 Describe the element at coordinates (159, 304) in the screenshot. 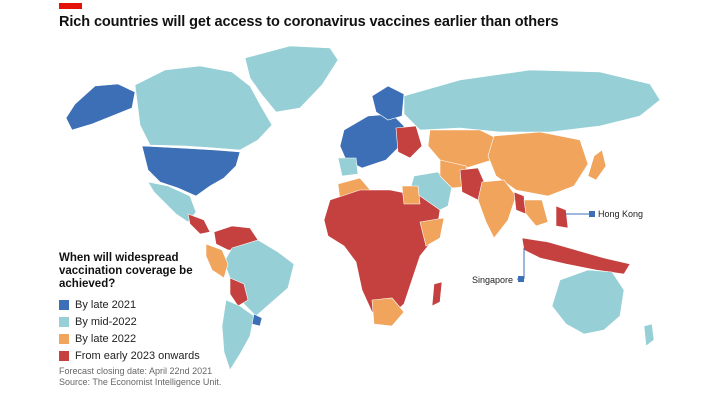

I see `legend-item: By late 2021` at that location.